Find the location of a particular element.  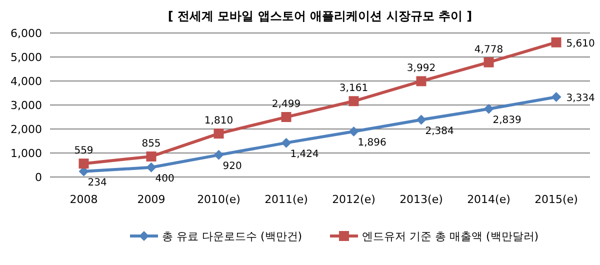

data-label: 1,896 is located at coordinates (372, 142).